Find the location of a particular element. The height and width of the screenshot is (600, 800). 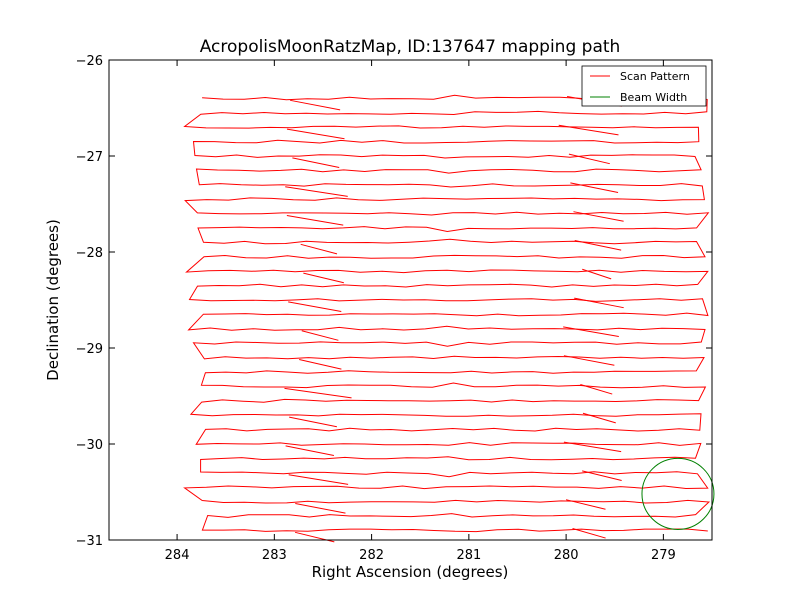

x-tick-label: 281 is located at coordinates (468, 555).